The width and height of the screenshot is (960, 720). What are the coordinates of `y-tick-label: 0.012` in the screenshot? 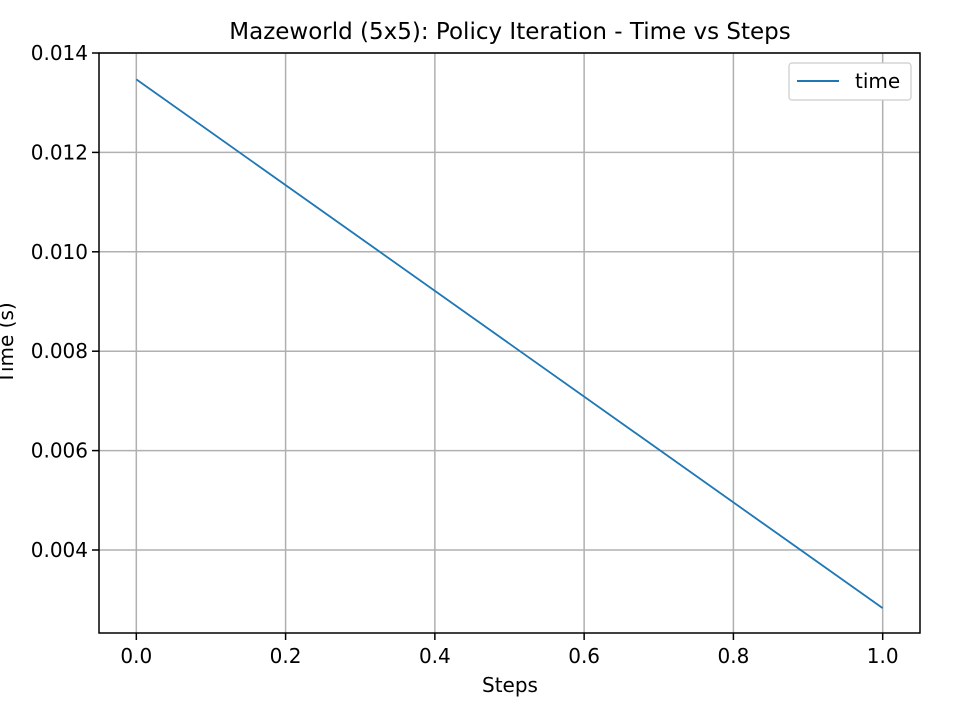 It's located at (59, 152).